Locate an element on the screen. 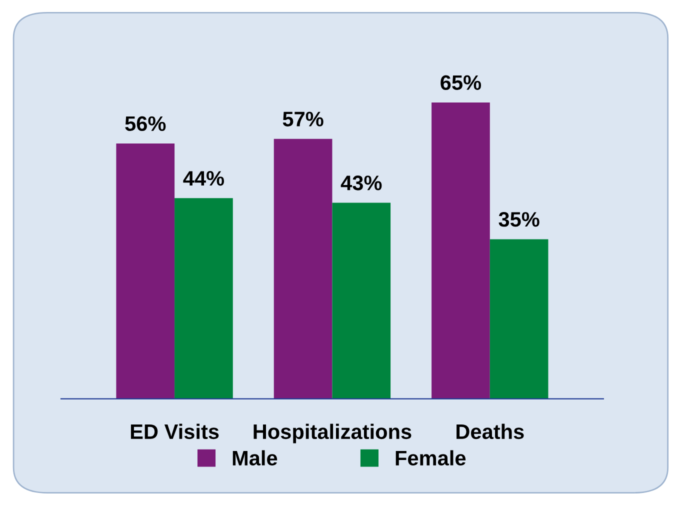 Image resolution: width=678 pixels, height=508 pixels. data-label: 56% is located at coordinates (145, 124).